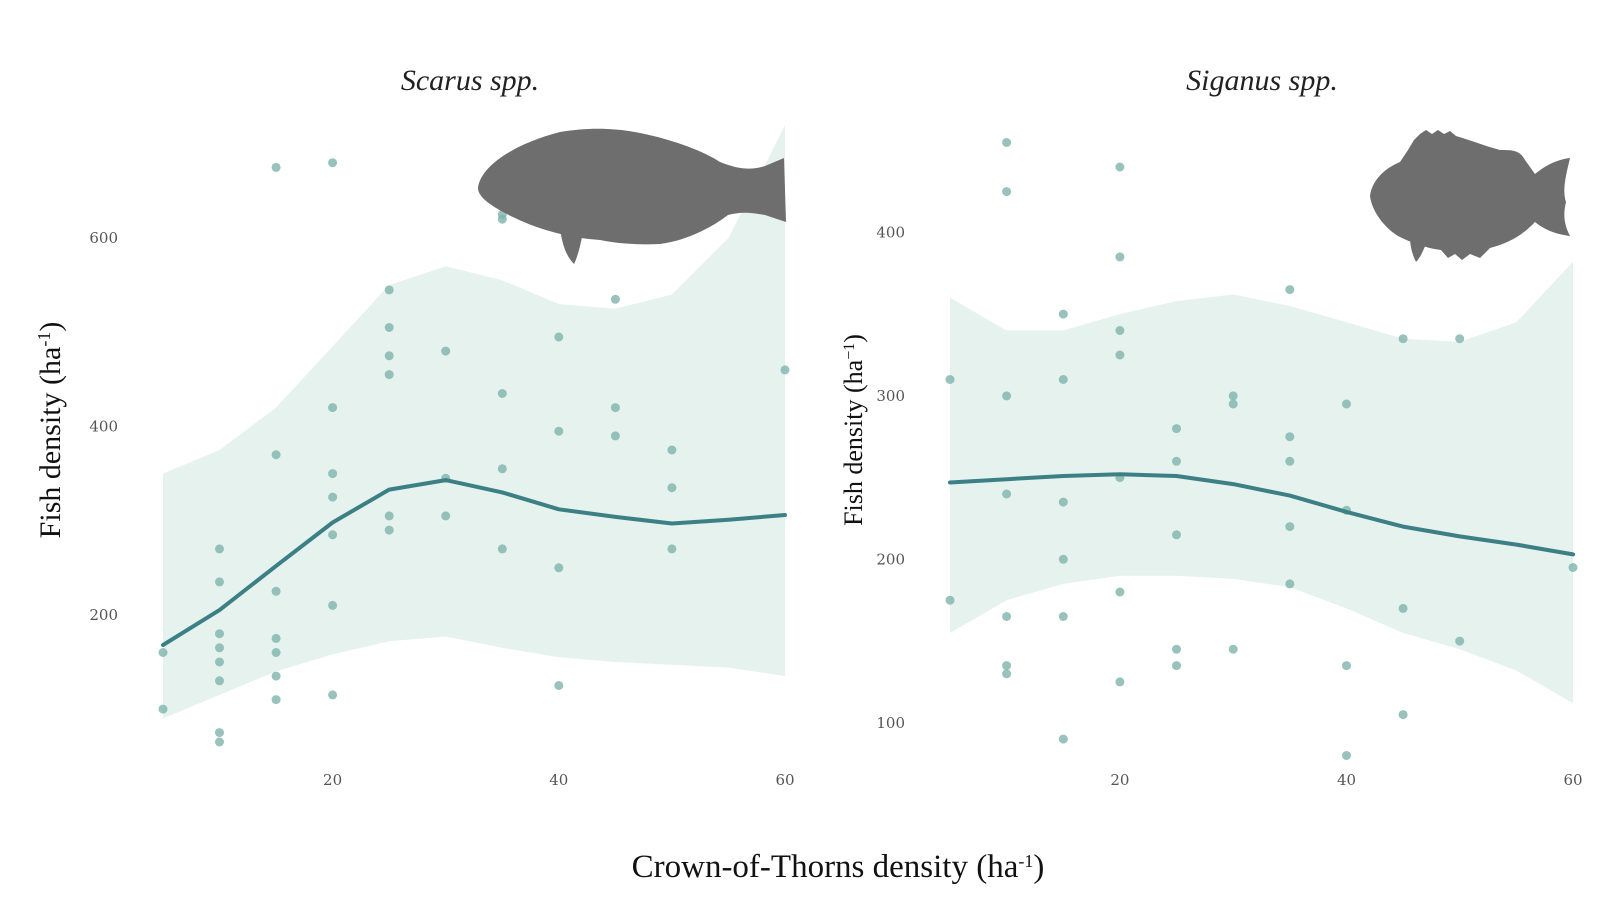  Describe the element at coordinates (890, 723) in the screenshot. I see `y-tick-label: 100` at that location.